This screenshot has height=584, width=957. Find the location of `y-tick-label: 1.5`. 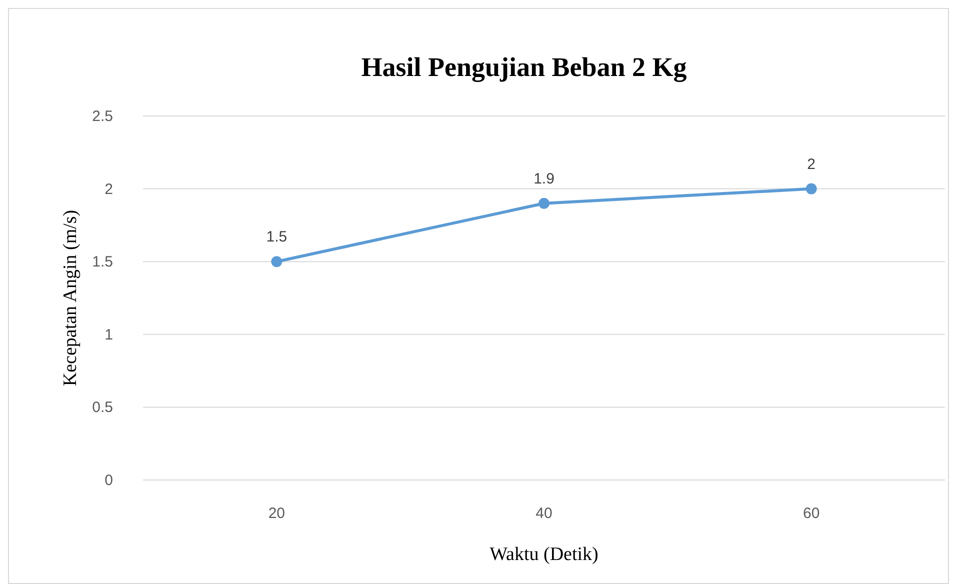

y-tick-label: 1.5 is located at coordinates (102, 262).